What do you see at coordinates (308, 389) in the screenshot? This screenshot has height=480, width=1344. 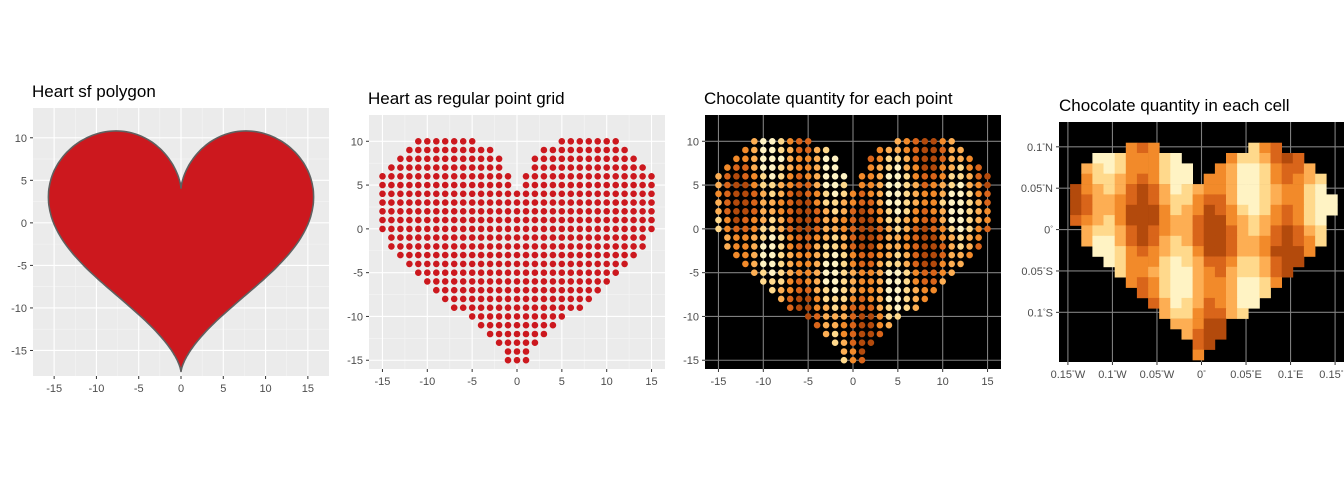 I see `x-tick-label: 15` at bounding box center [308, 389].